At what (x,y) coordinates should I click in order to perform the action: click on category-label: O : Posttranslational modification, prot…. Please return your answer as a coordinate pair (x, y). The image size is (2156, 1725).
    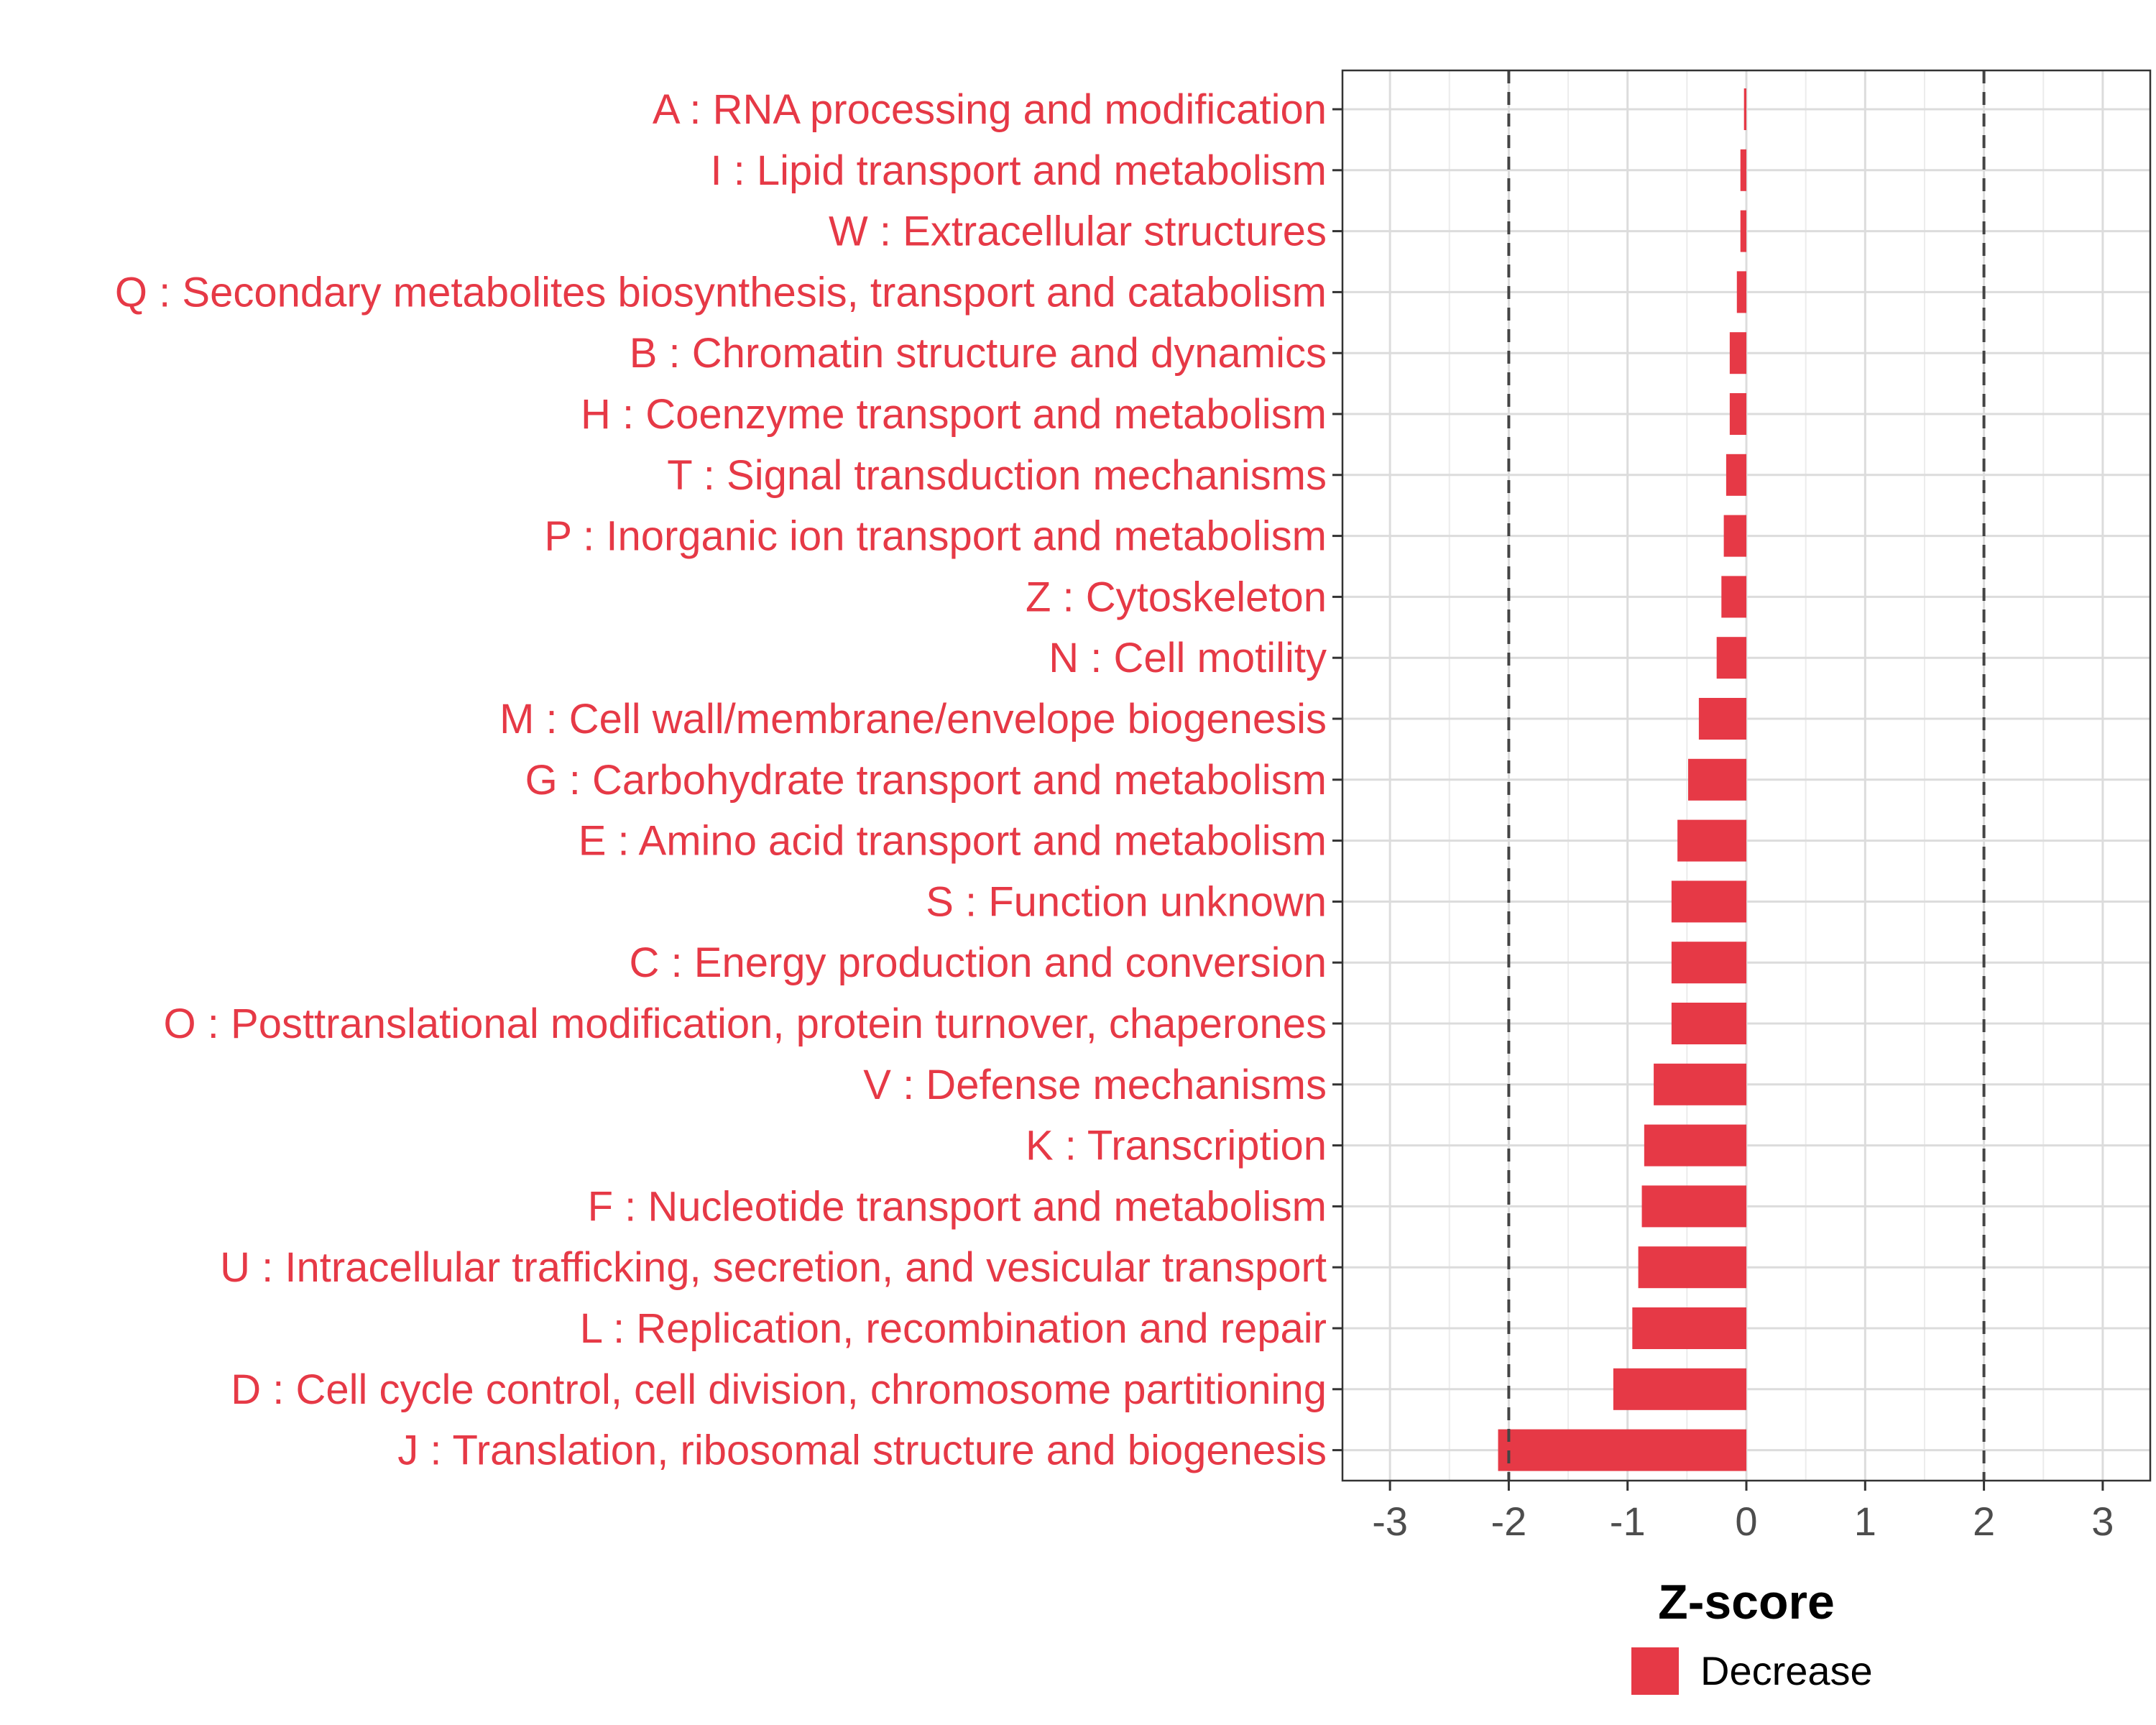
    Looking at the image, I should click on (745, 1023).